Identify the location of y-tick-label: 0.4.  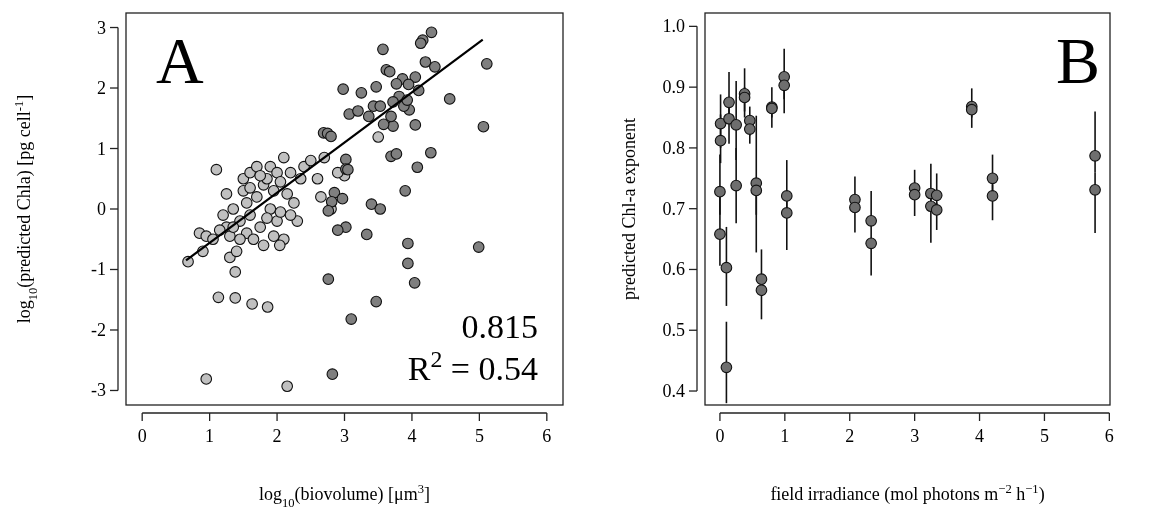
(673, 391).